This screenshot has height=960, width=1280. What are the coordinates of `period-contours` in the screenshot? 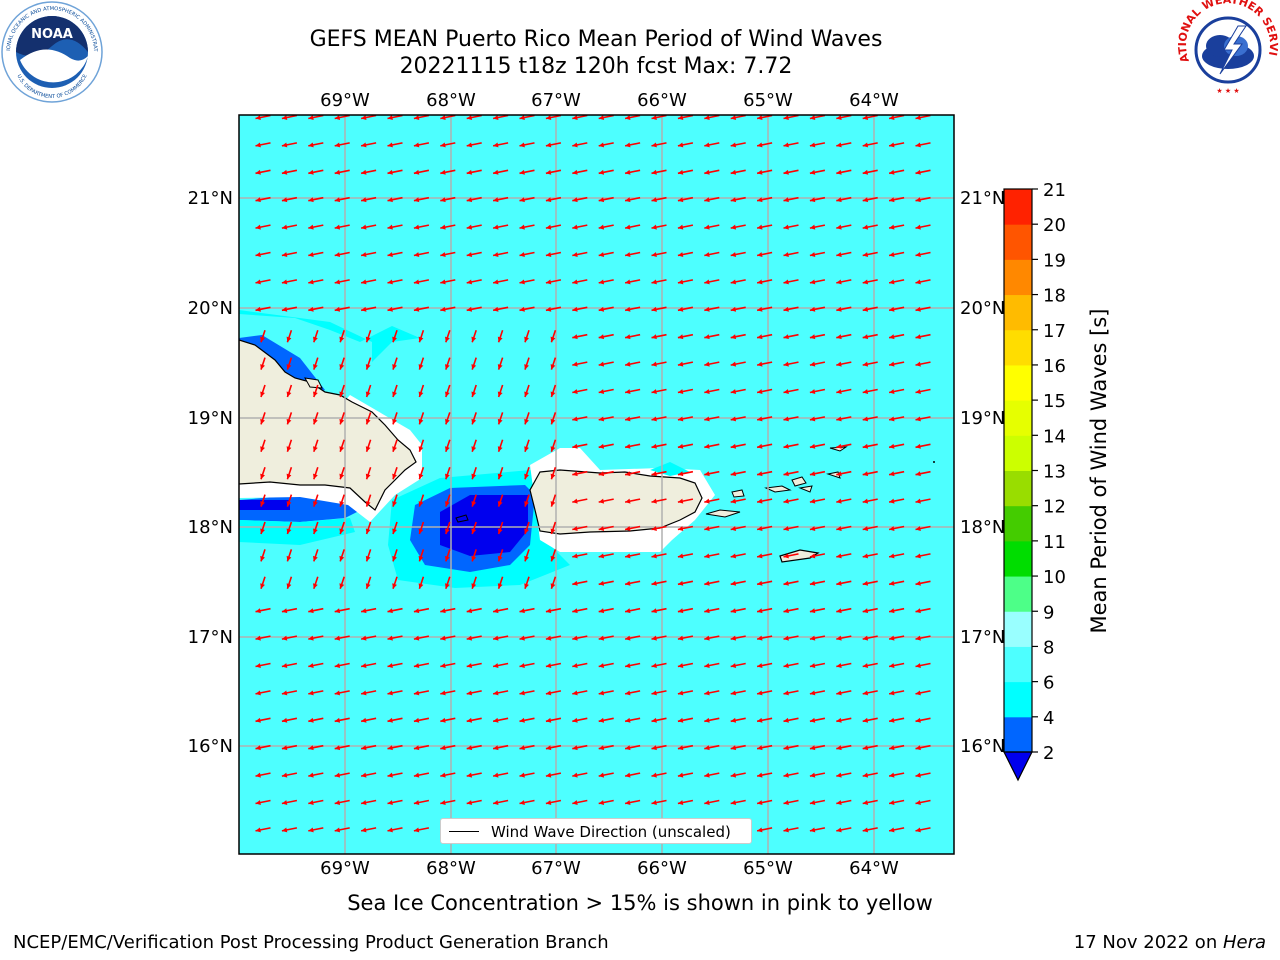 It's located at (404, 449).